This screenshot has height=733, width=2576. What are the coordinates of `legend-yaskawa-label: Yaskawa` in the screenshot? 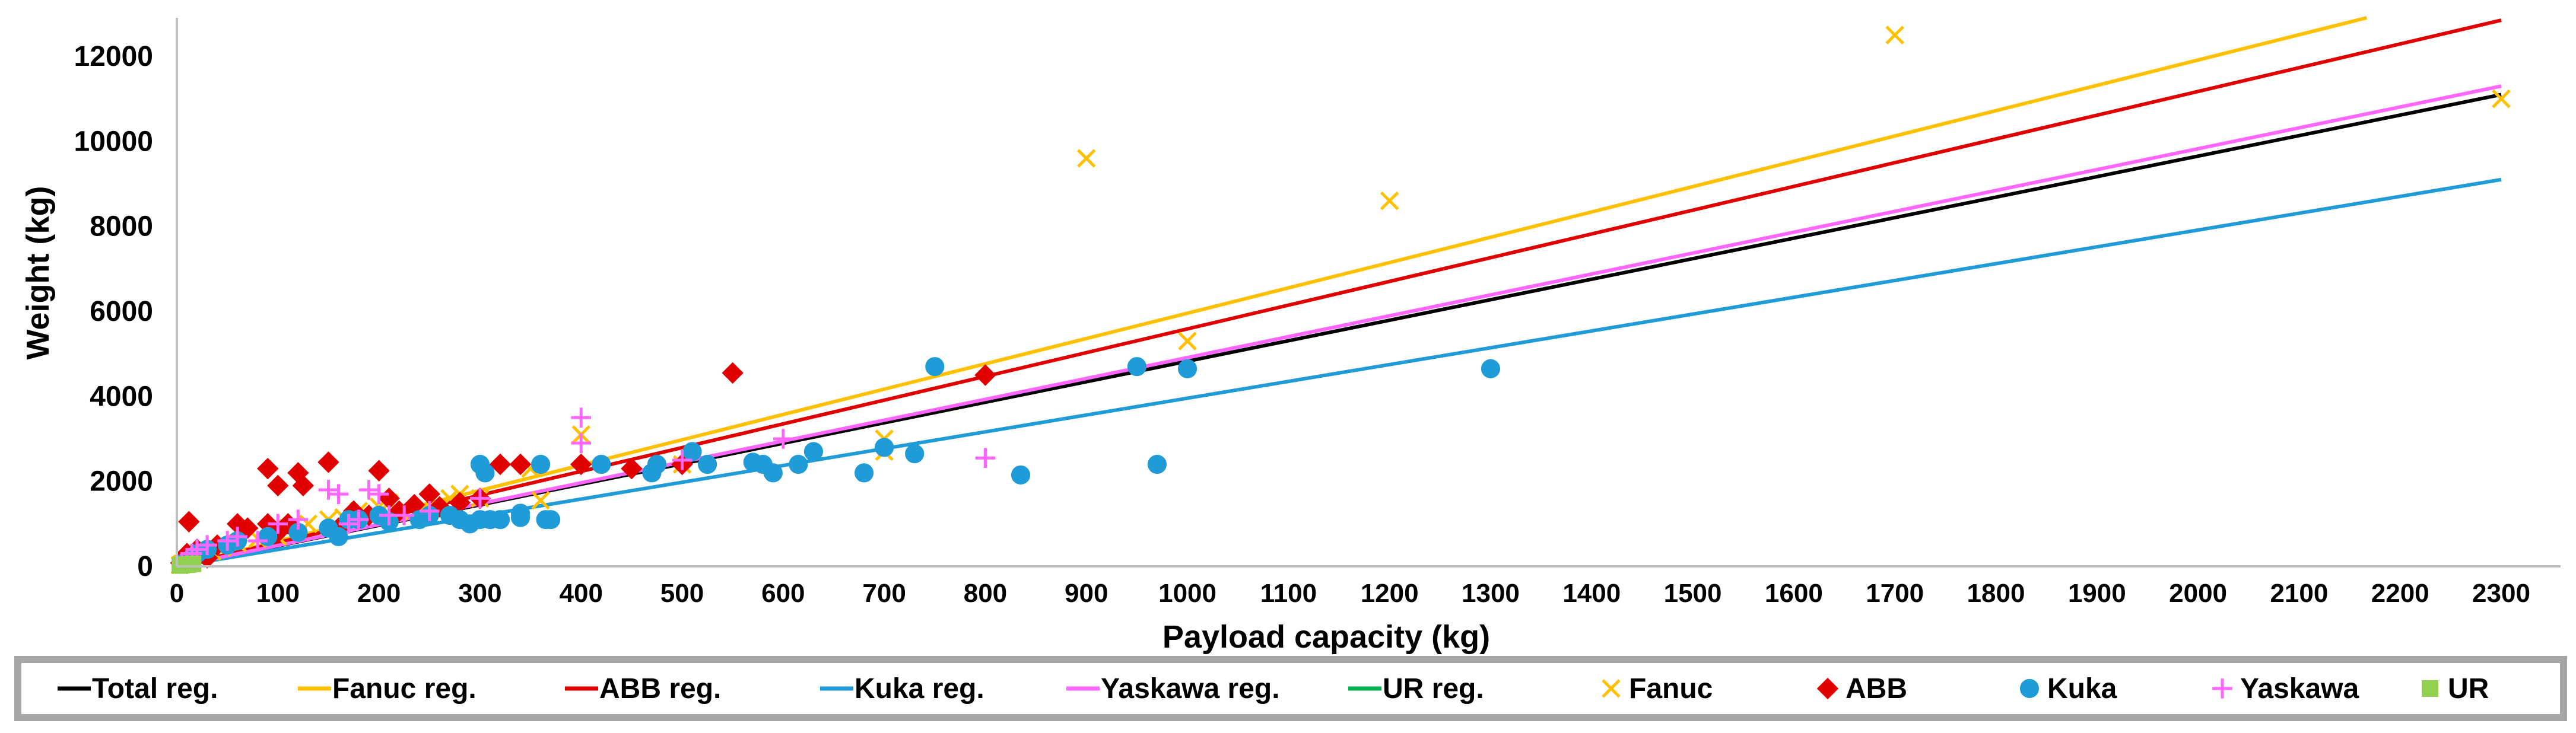 It's located at (2299, 689).